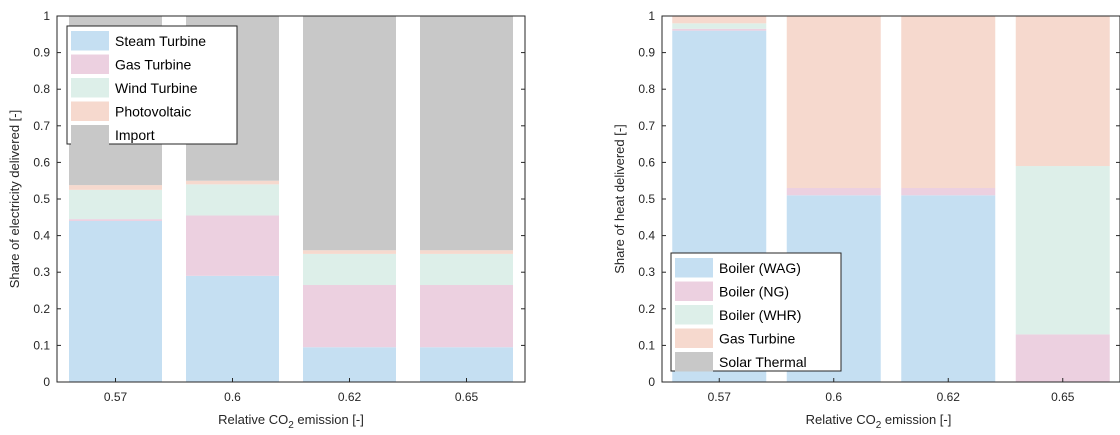 The width and height of the screenshot is (1120, 435). I want to click on legend-entry: Wind Turbine, so click(156, 88).